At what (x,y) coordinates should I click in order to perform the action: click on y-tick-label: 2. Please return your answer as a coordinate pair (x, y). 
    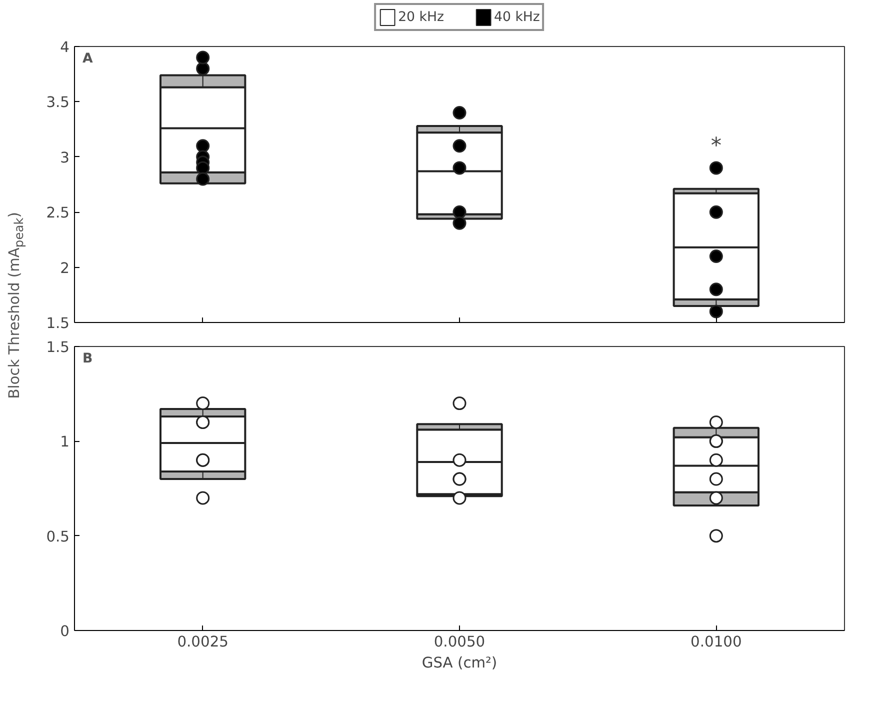
    Looking at the image, I should click on (65, 268).